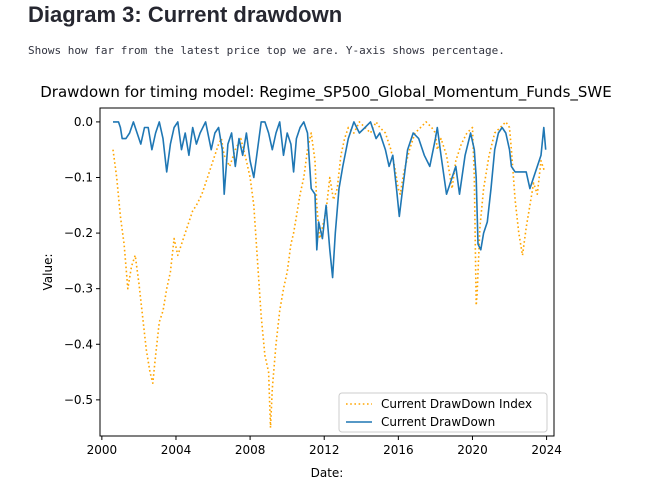  I want to click on y-tick-label: −0.3, so click(78, 289).